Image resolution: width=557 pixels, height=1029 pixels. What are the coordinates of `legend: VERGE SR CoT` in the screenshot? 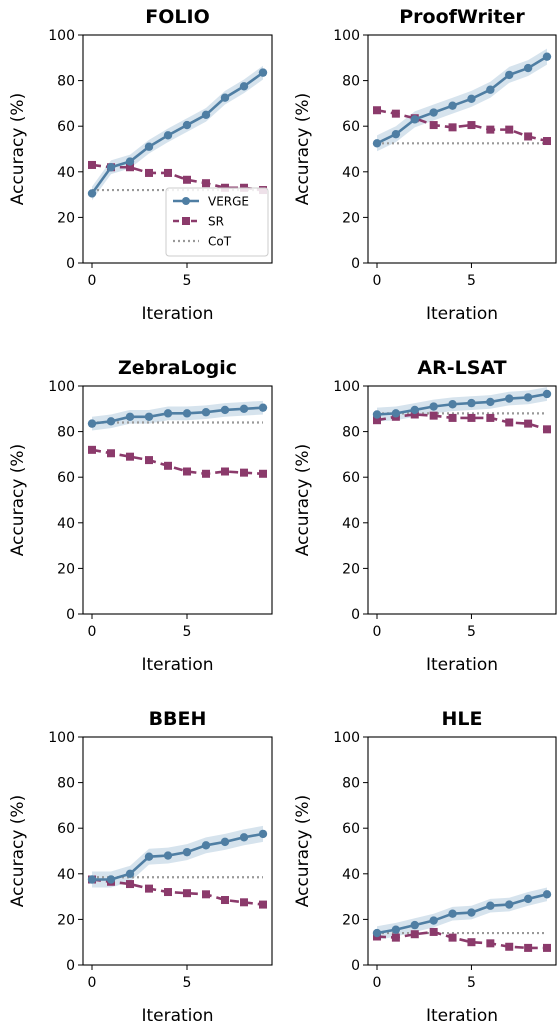 It's located at (217, 222).